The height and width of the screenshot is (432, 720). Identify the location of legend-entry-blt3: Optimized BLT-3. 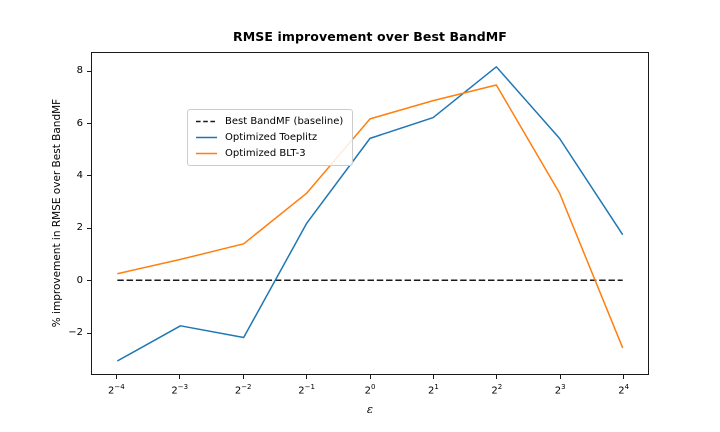
(269, 153).